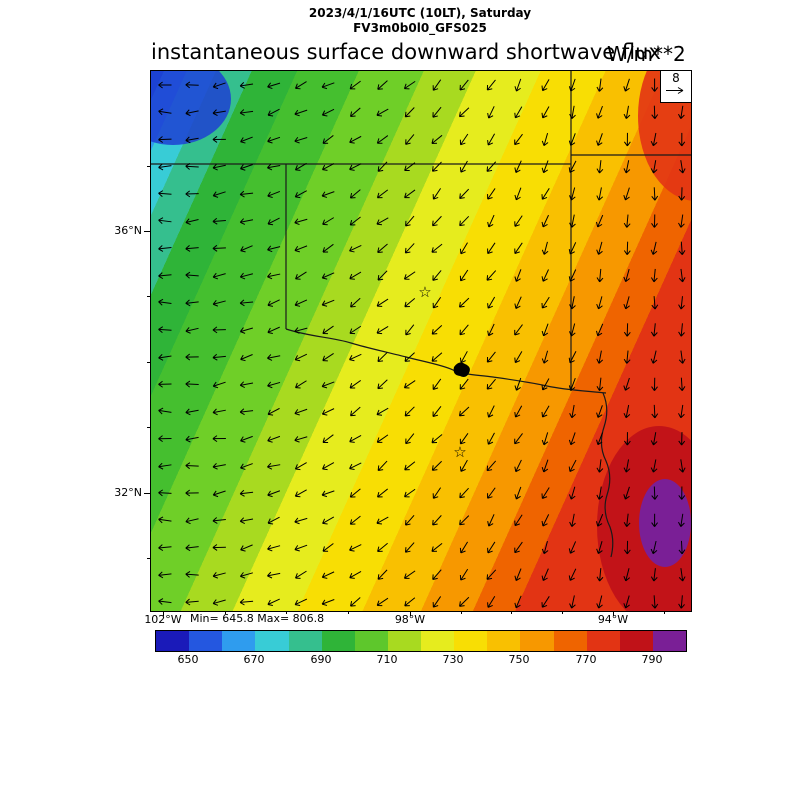 The width and height of the screenshot is (800, 800). What do you see at coordinates (420, 13) in the screenshot?
I see `valid-time-heading: 2023/4/1/16UTC (10LT), Saturday` at bounding box center [420, 13].